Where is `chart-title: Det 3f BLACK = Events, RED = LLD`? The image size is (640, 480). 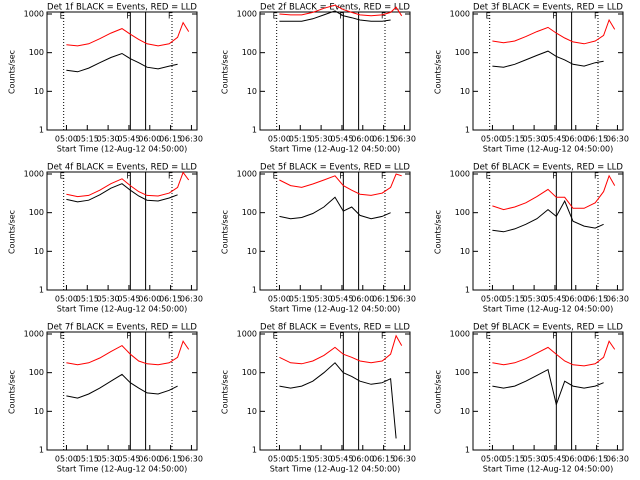
chart-title: Det 3f BLACK = Events, RED = LLD is located at coordinates (548, 8).